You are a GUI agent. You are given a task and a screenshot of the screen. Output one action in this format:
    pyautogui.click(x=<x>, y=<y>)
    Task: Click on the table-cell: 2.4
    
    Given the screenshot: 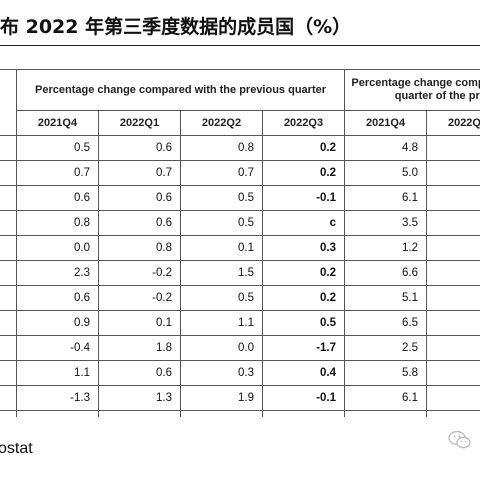 What is the action you would take?
    pyautogui.click(x=139, y=413)
    